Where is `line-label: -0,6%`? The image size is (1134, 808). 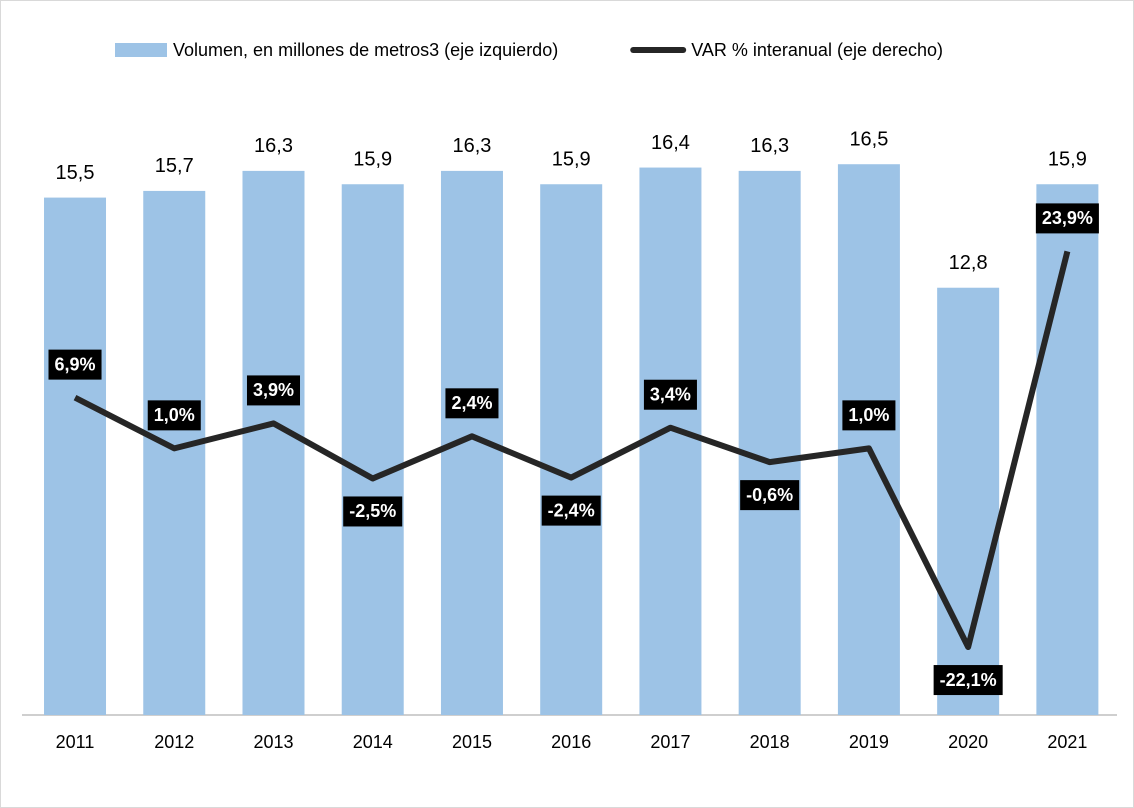 line-label: -0,6% is located at coordinates (770, 495).